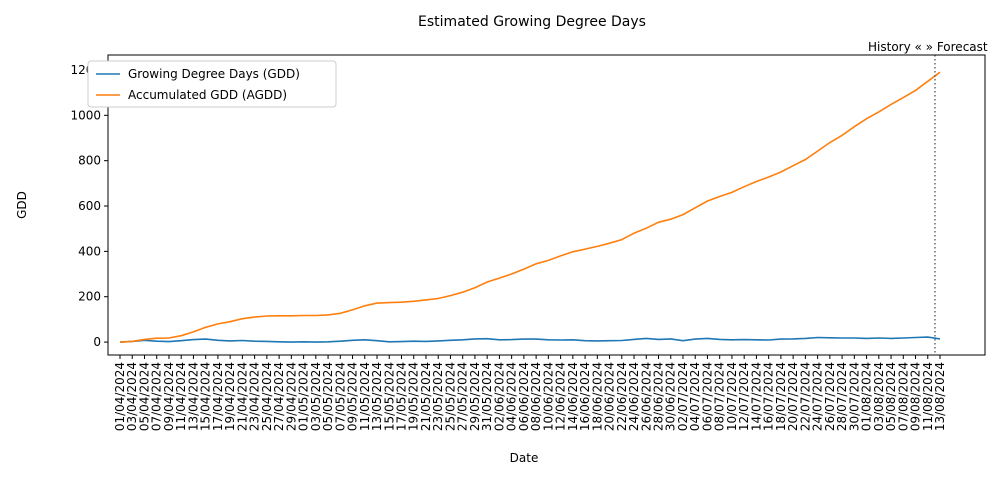 This screenshot has height=480, width=1000. Describe the element at coordinates (401, 396) in the screenshot. I see `x-tick-label: 17/05/2024` at that location.